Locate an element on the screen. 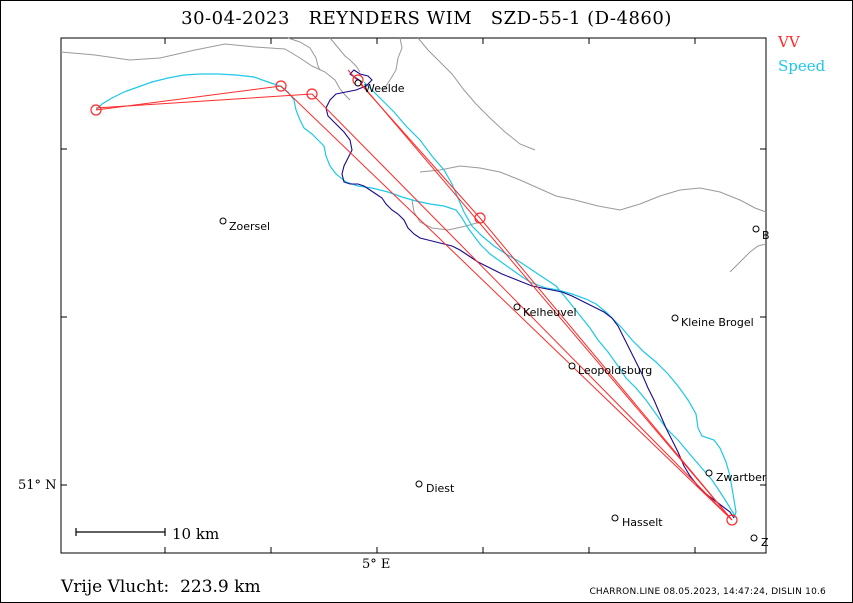 The height and width of the screenshot is (603, 853). legend-vv: VV is located at coordinates (789, 42).